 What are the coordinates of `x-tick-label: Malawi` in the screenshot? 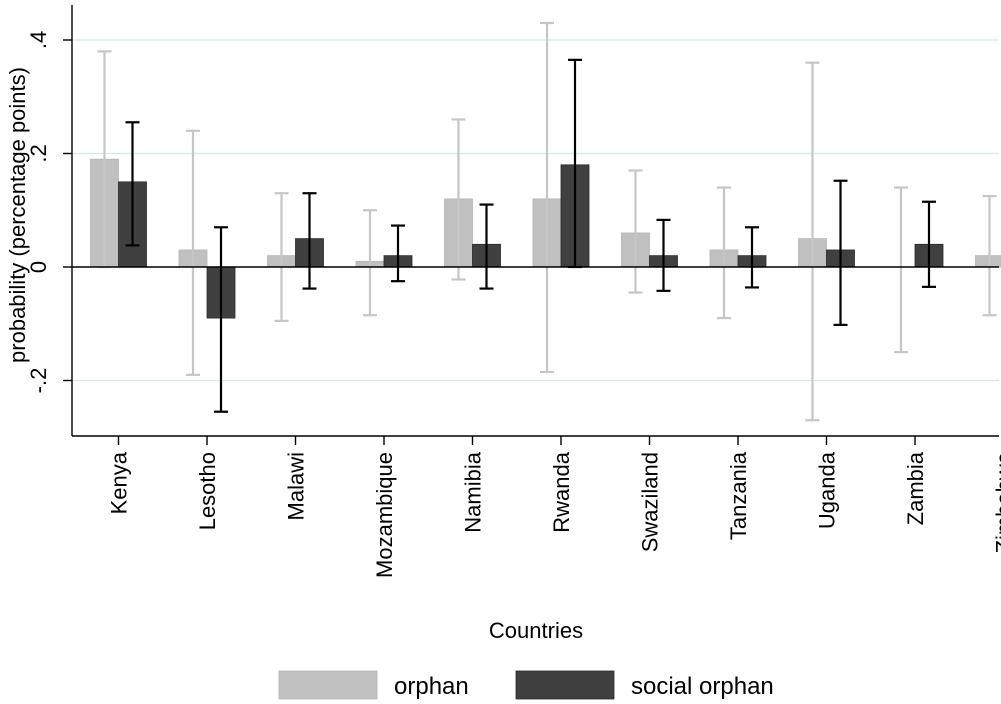 It's located at (296, 486).